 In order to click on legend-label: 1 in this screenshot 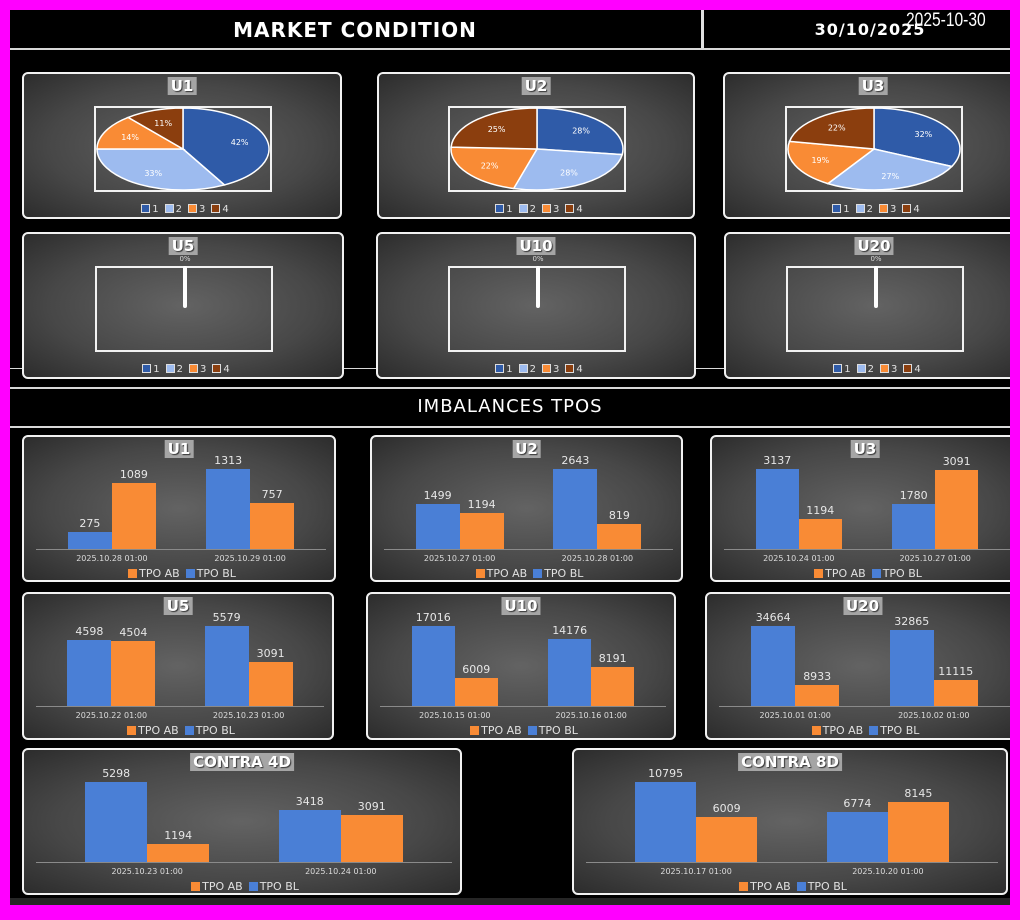, I will do `click(509, 369)`.